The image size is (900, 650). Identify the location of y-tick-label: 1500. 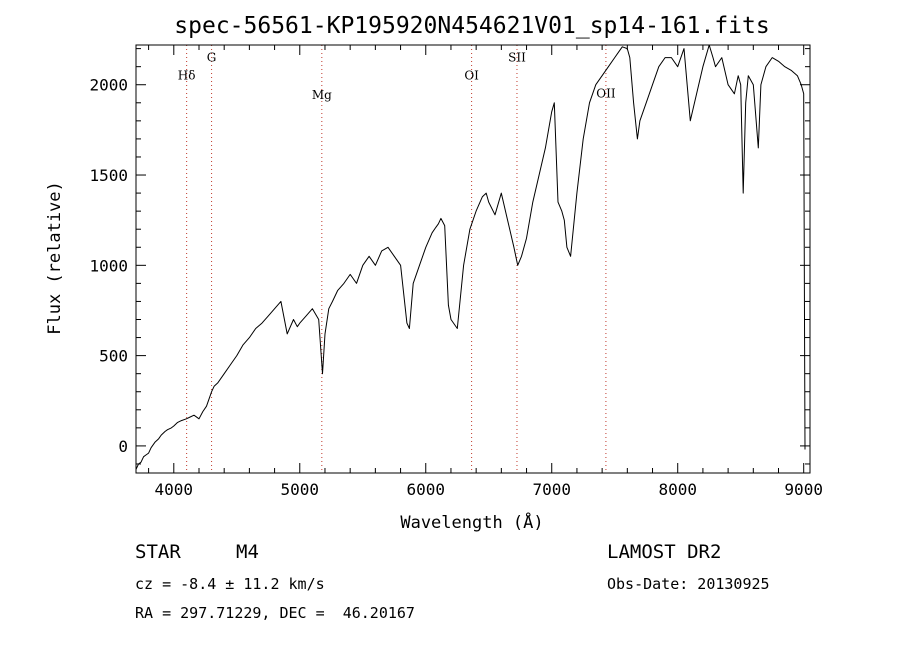
(108, 175).